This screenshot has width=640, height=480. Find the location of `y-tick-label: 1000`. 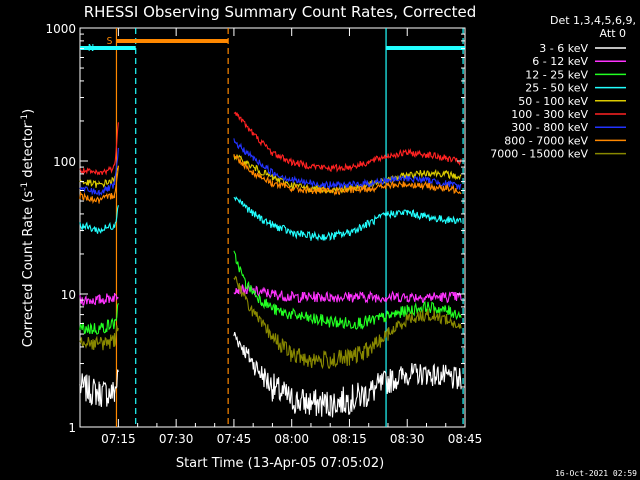

y-tick-label: 1000 is located at coordinates (60, 29).